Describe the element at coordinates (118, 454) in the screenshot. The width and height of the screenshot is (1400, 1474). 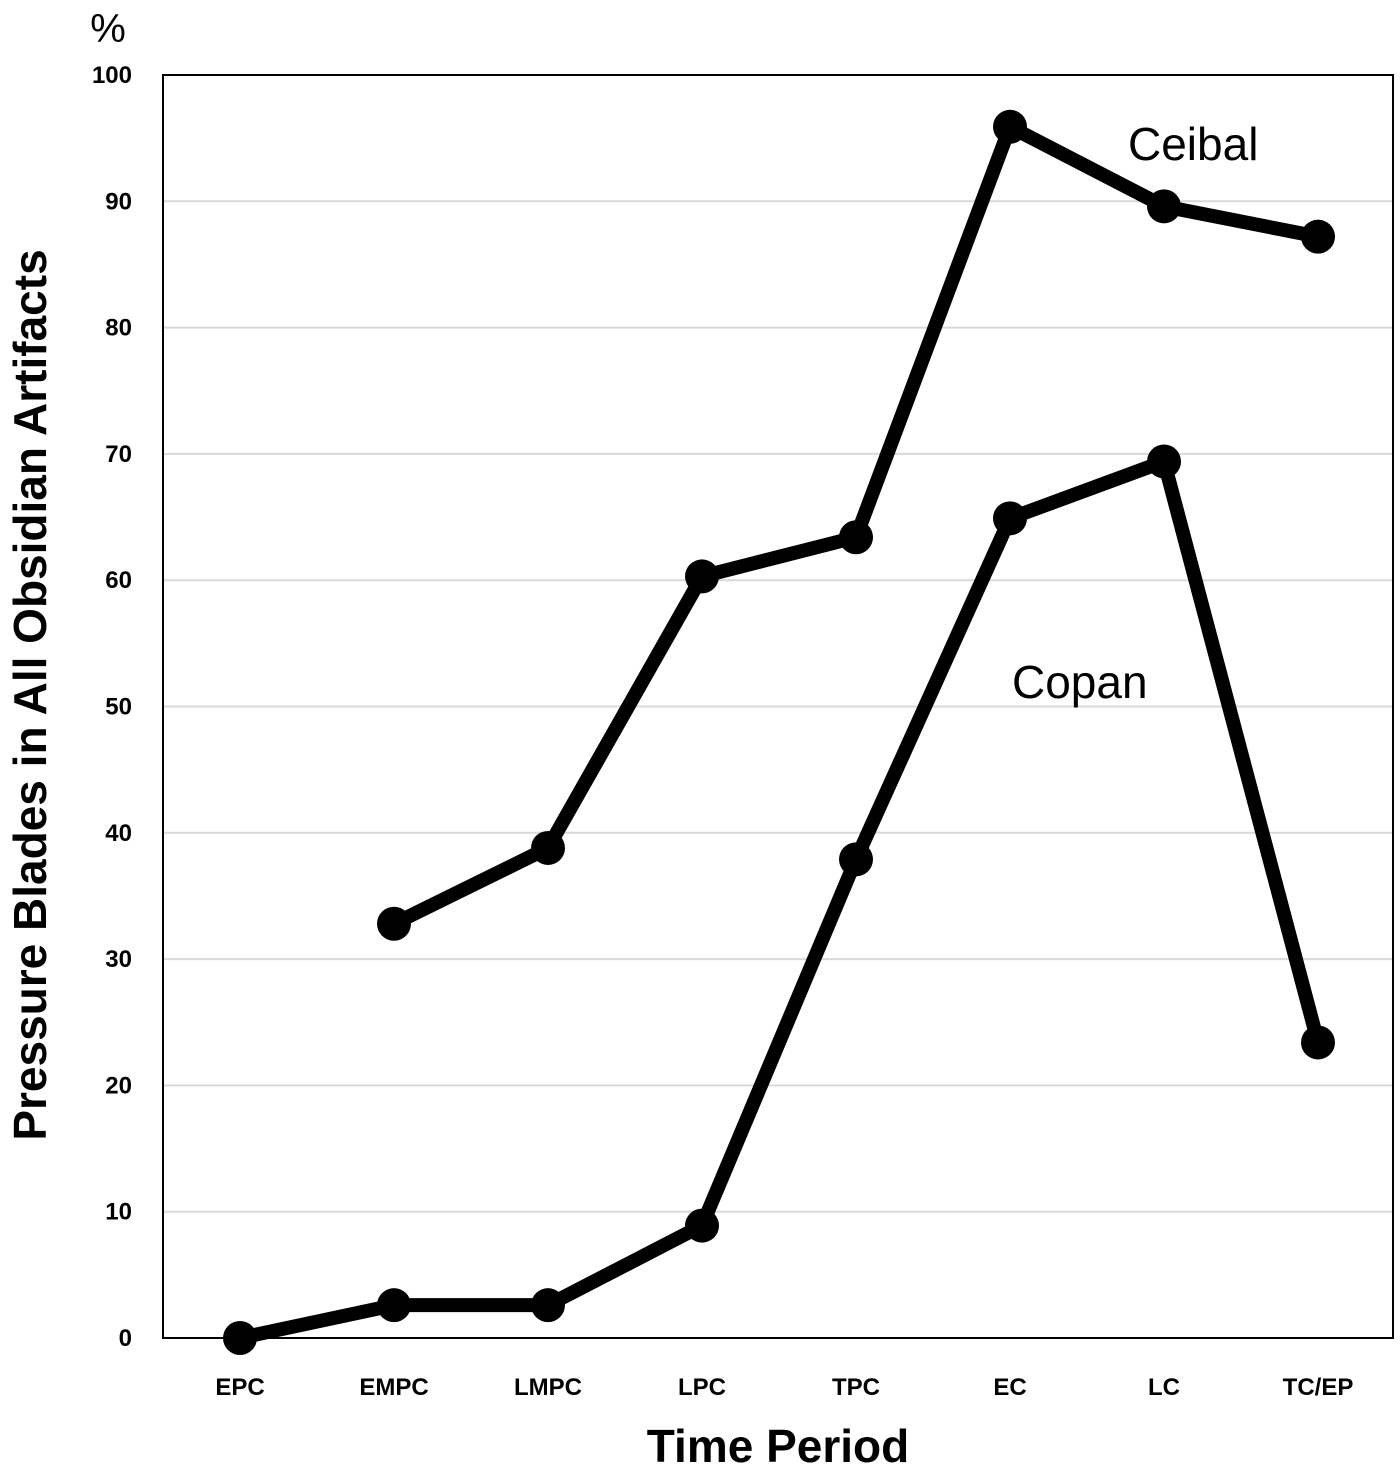
I see `y-tick-label: 70` at that location.